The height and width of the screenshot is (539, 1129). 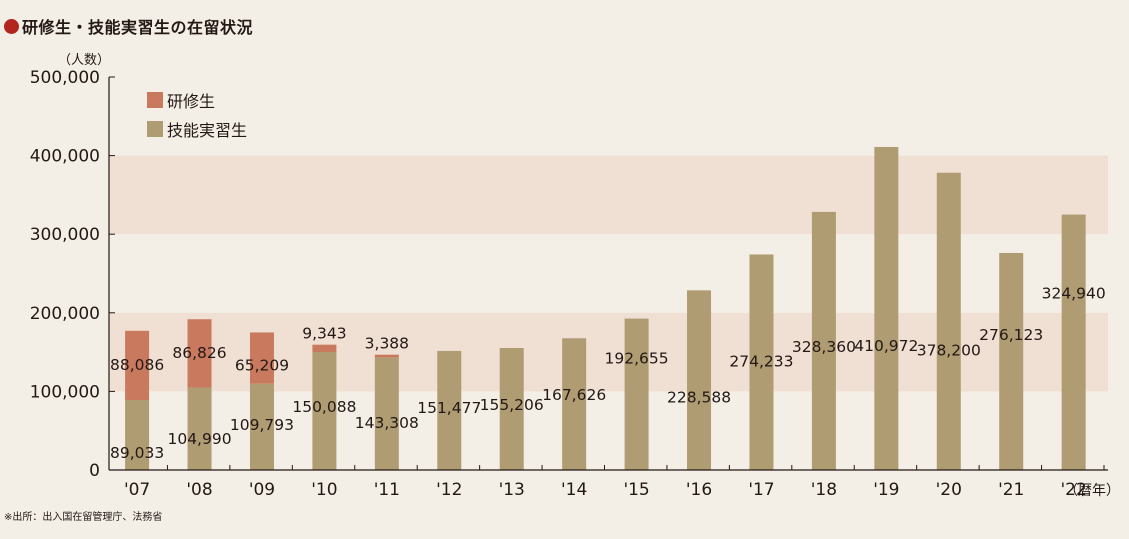 What do you see at coordinates (65, 392) in the screenshot?
I see `y-tick-label: 100,000` at bounding box center [65, 392].